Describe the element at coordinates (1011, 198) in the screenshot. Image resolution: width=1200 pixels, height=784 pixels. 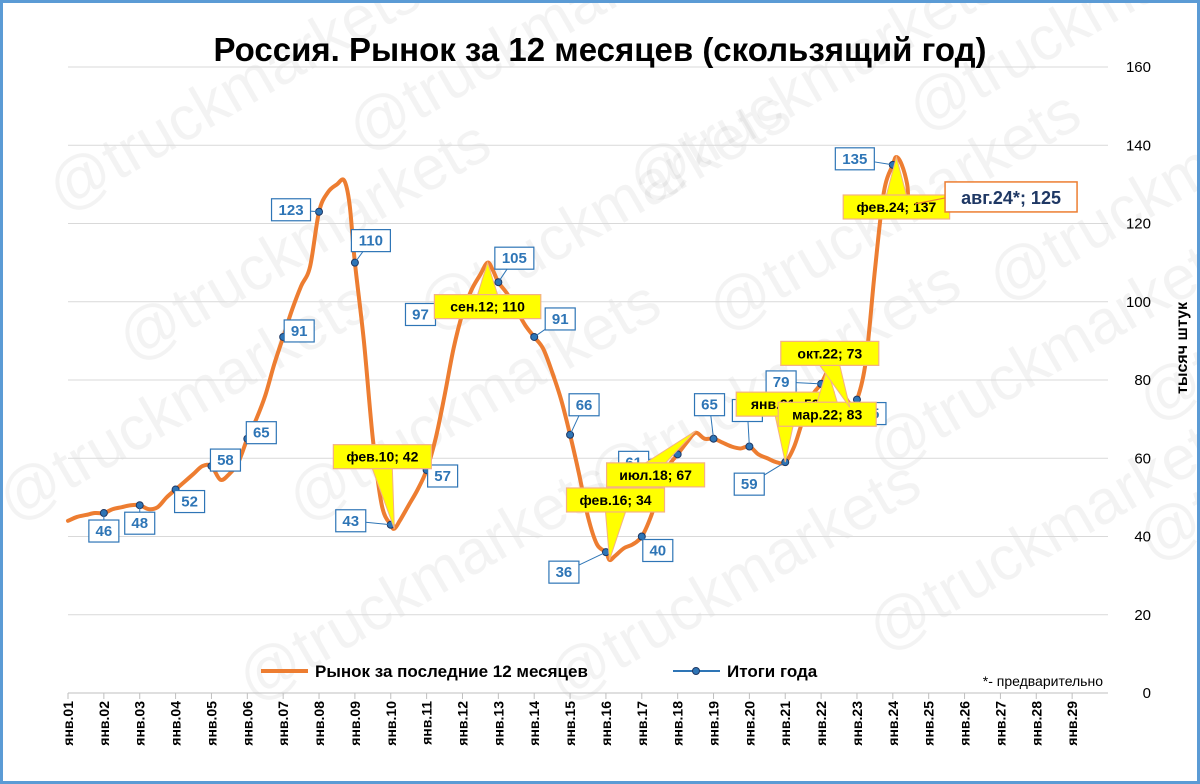
I see `last-value-label: авг.24*; 125` at that location.